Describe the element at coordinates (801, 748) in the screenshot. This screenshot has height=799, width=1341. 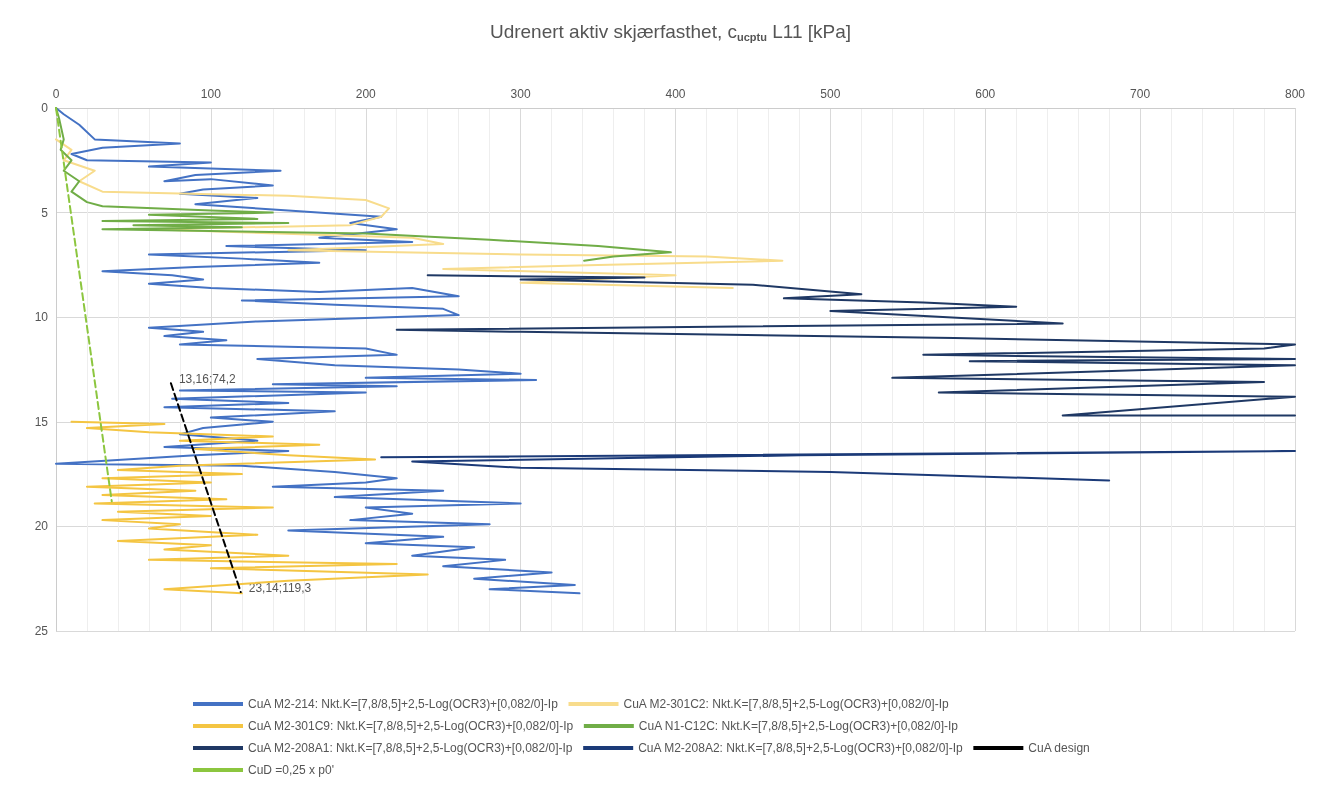
I see `legend-label: CuA M2-208A2: Nkt.K=[7,8/8,5]+2,5-Log(OCR3)+[0,082/0]-Ip` at that location.